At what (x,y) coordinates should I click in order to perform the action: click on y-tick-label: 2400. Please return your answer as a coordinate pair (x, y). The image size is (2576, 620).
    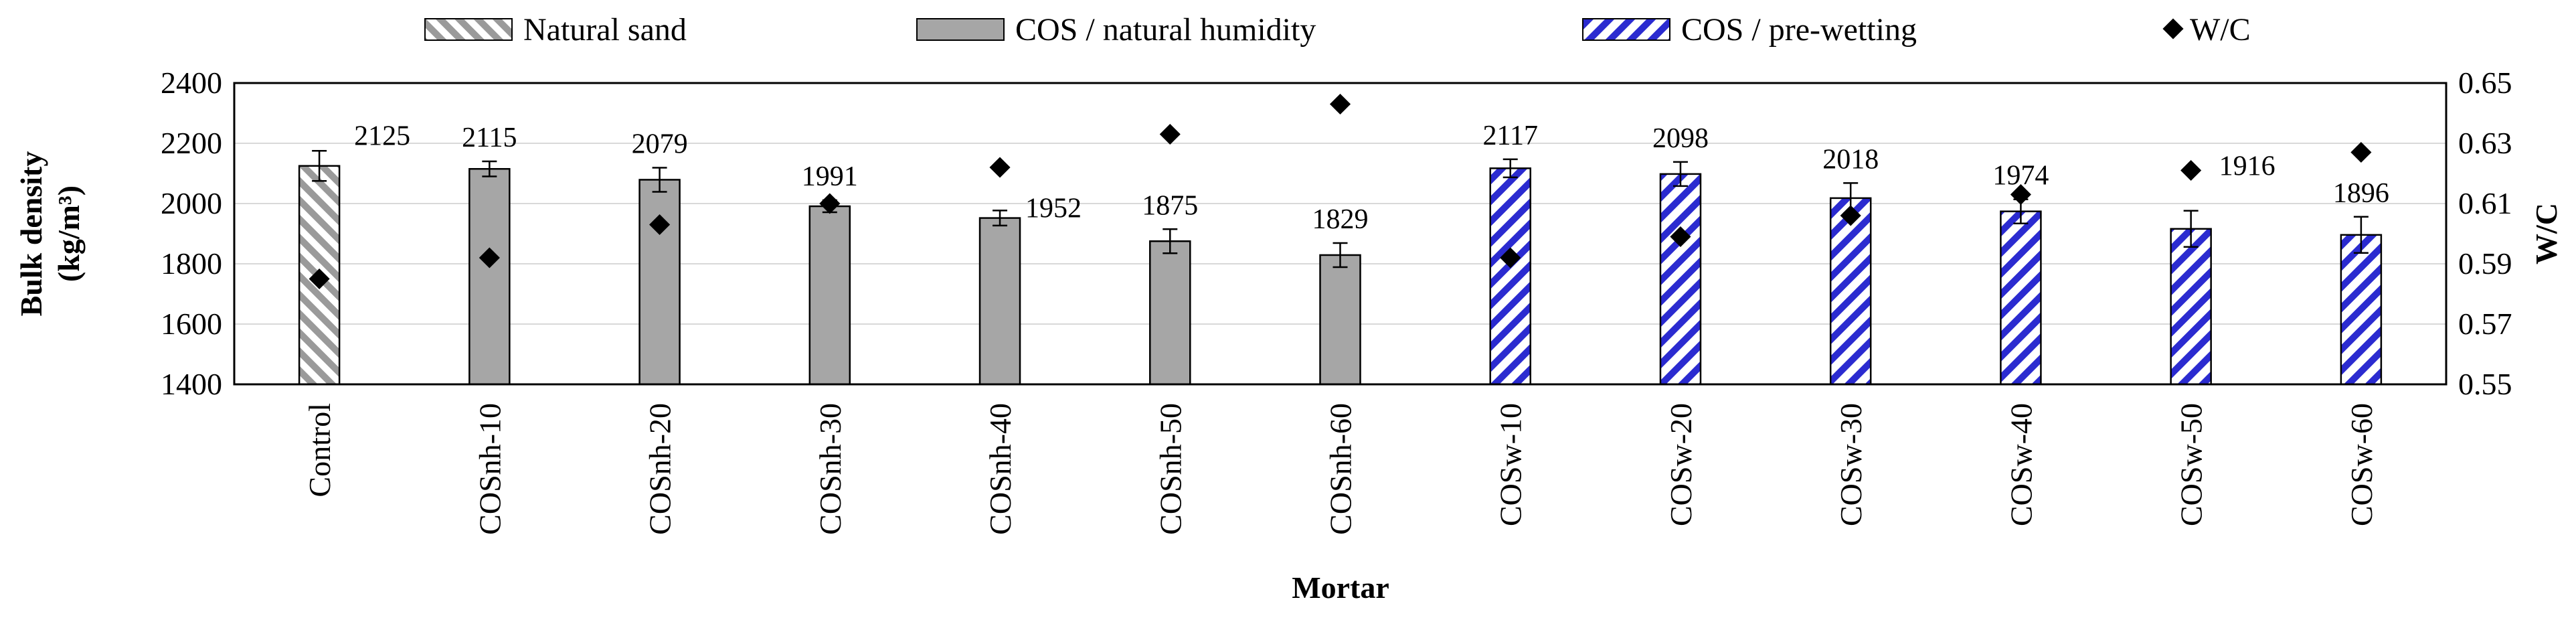
    Looking at the image, I should click on (191, 83).